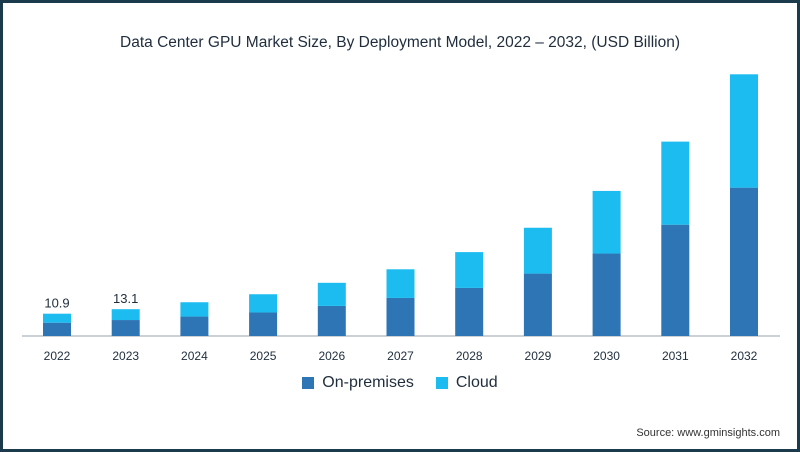  Describe the element at coordinates (400, 283) in the screenshot. I see `bar-cloud-2027` at that location.